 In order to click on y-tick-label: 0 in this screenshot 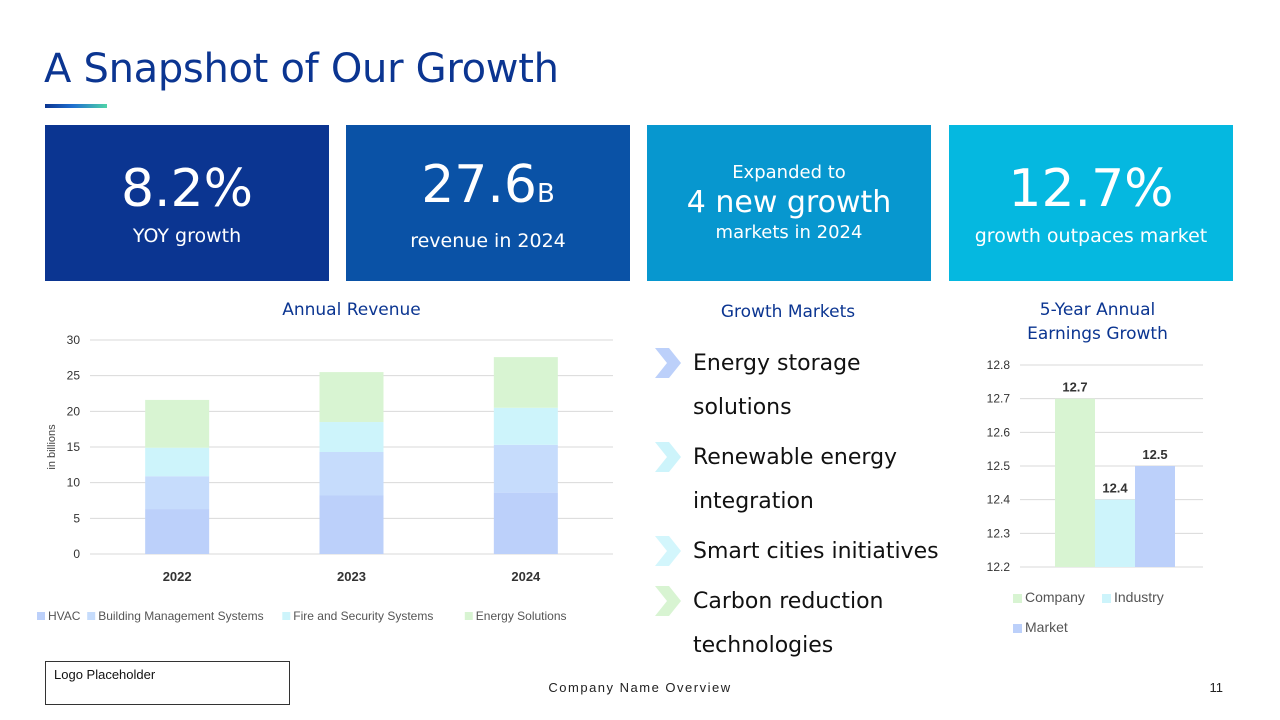, I will do `click(76, 554)`.